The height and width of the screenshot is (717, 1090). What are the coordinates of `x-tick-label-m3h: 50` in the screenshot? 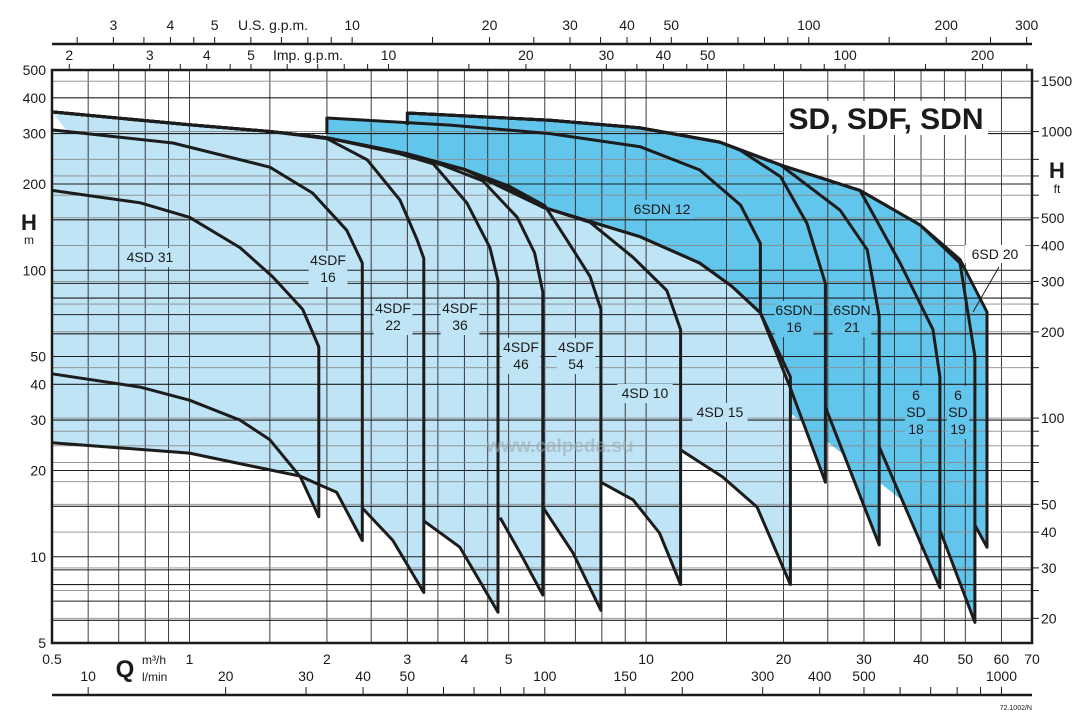 It's located at (965, 659).